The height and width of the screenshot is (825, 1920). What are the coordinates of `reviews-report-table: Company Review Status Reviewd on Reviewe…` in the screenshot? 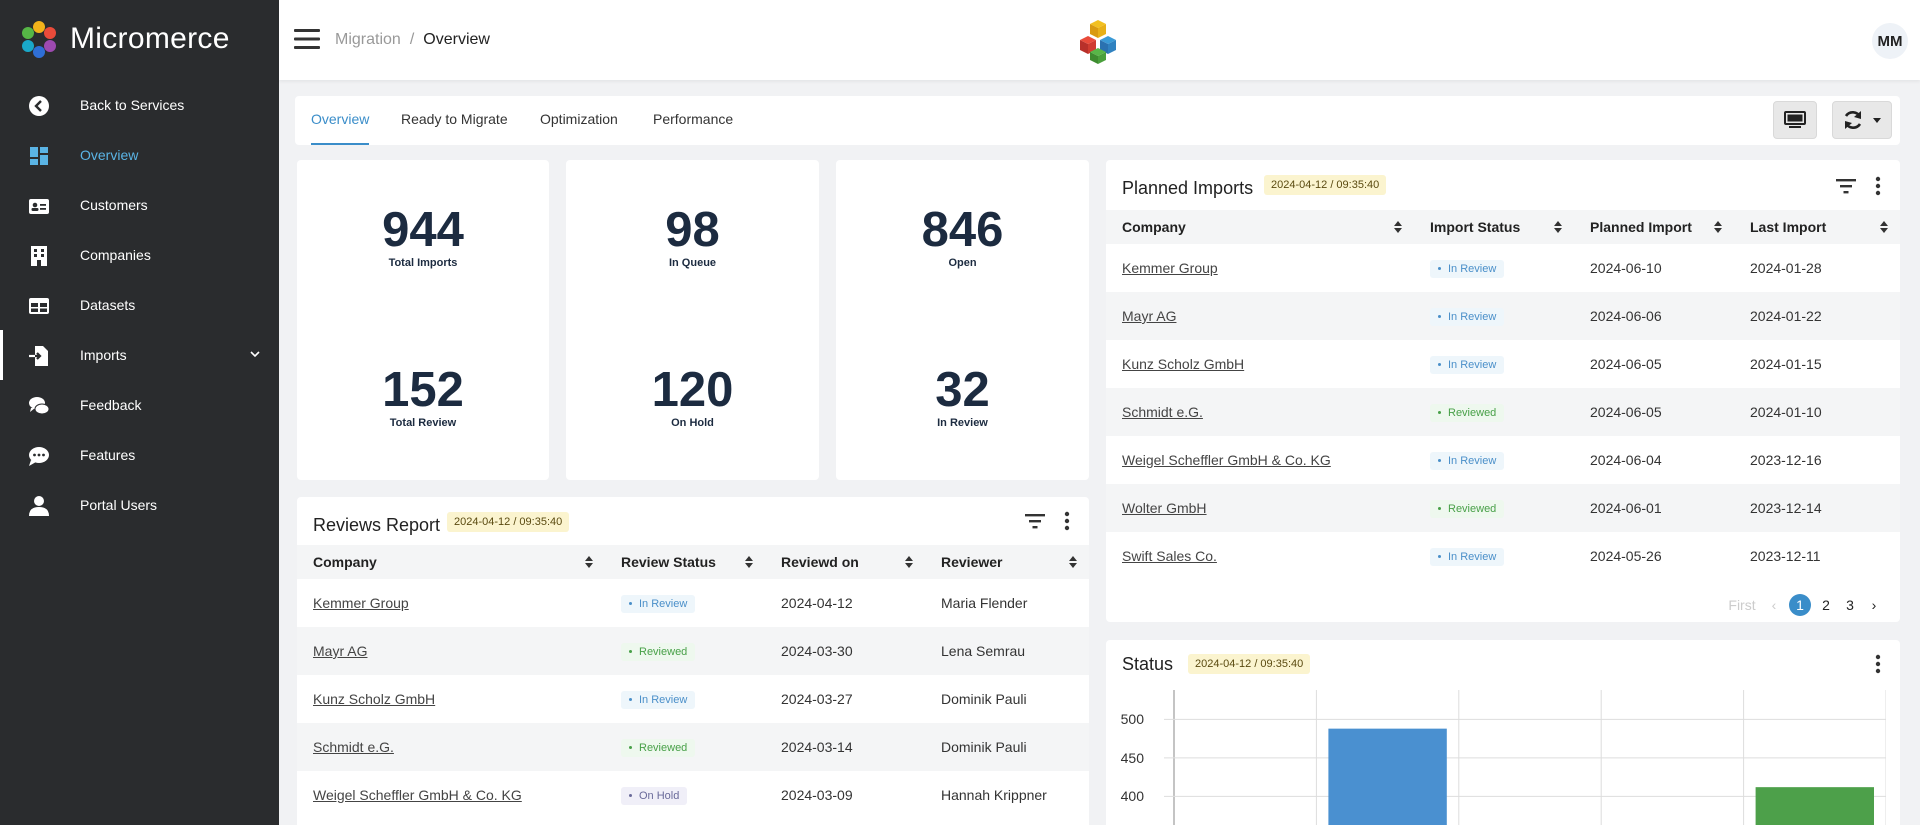 It's located at (693, 682).